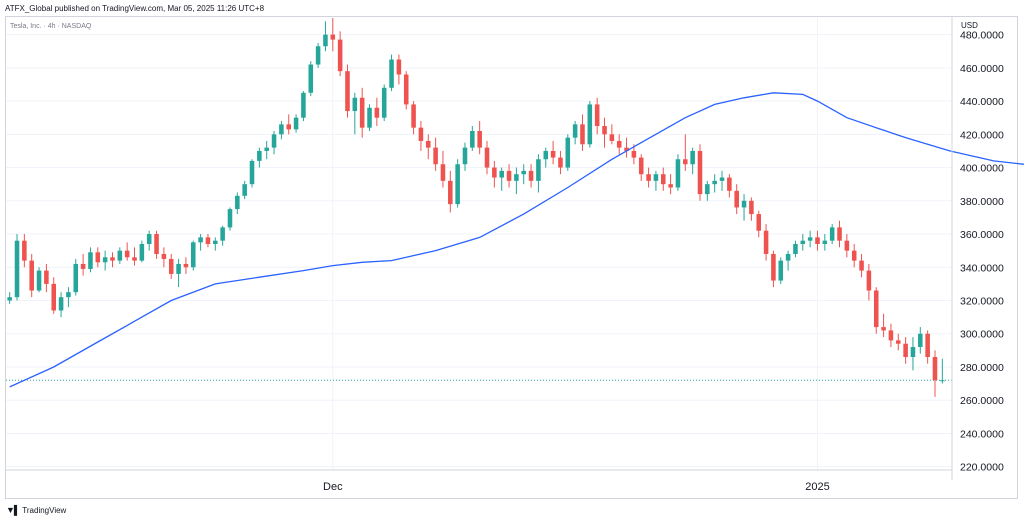  Describe the element at coordinates (982, 368) in the screenshot. I see `price-tick-label: 280.0000` at that location.